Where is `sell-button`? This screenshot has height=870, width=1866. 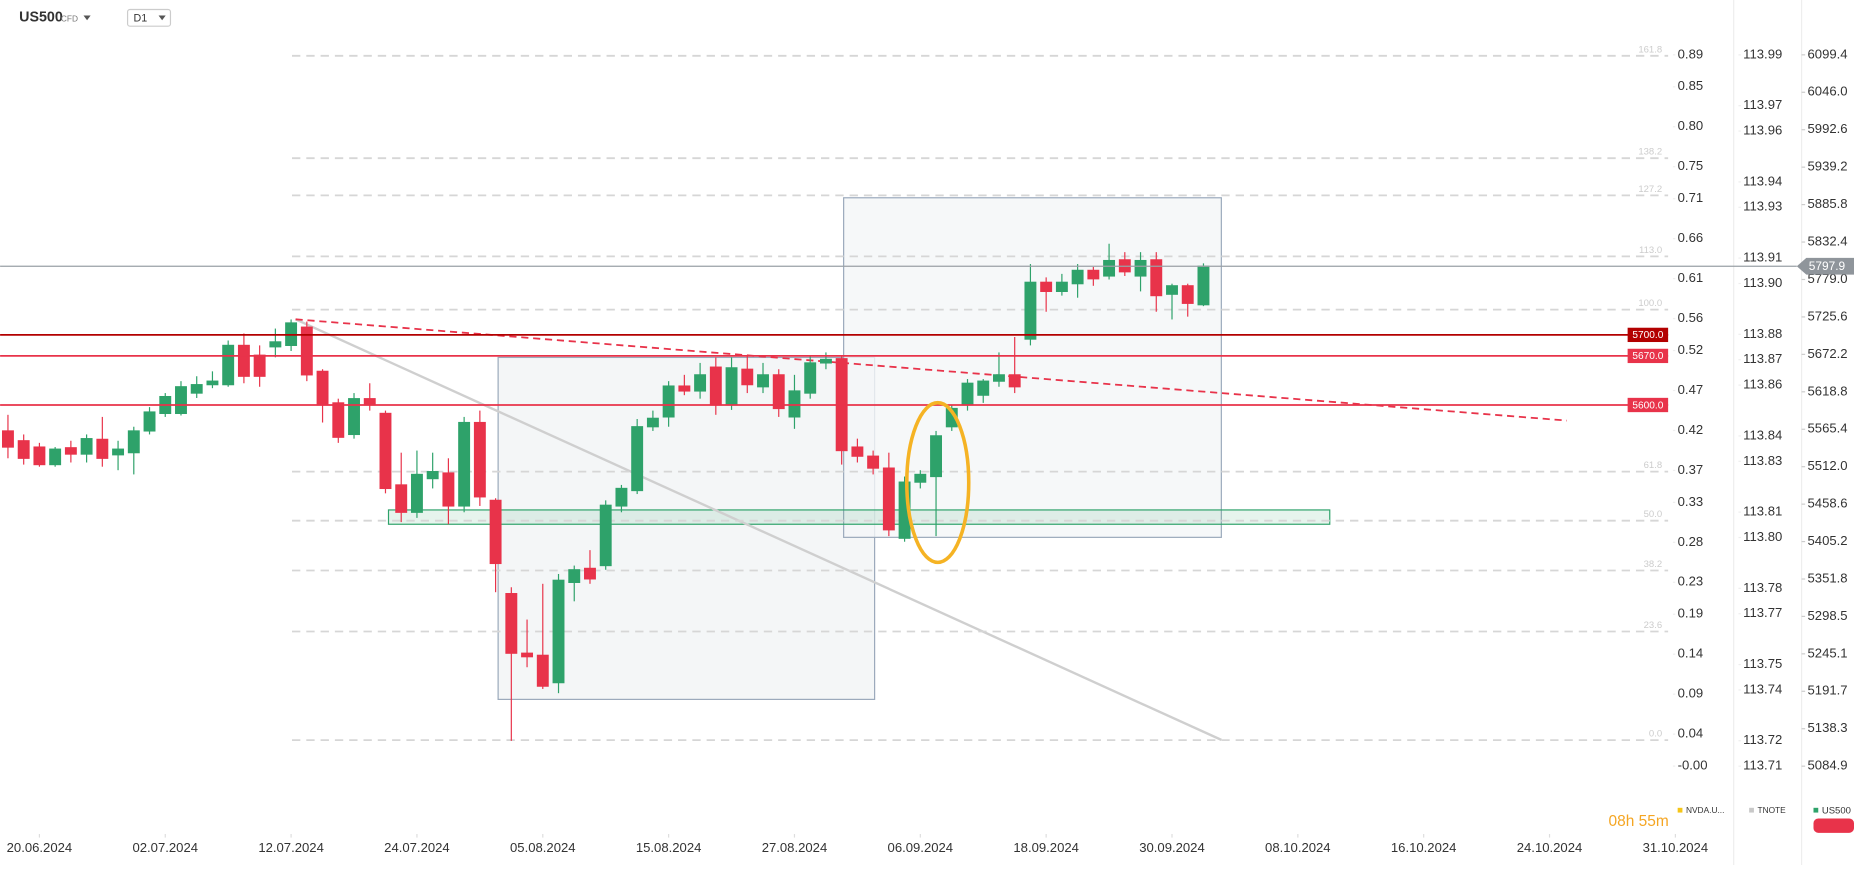 sell-button is located at coordinates (1833, 825).